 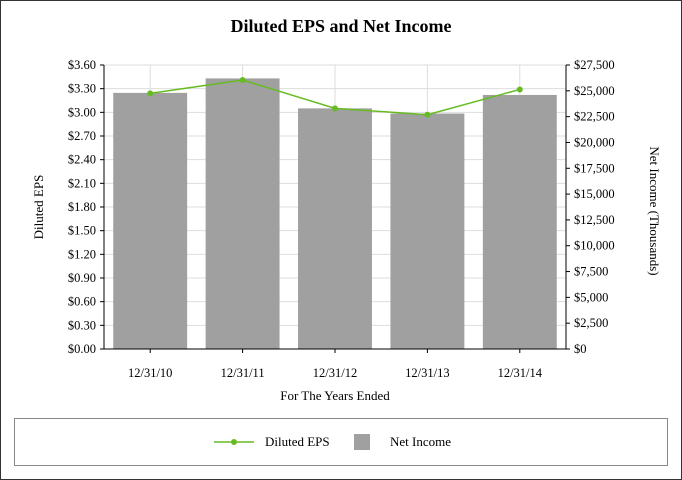 What do you see at coordinates (82, 160) in the screenshot?
I see `left-tick-label: $2.40` at bounding box center [82, 160].